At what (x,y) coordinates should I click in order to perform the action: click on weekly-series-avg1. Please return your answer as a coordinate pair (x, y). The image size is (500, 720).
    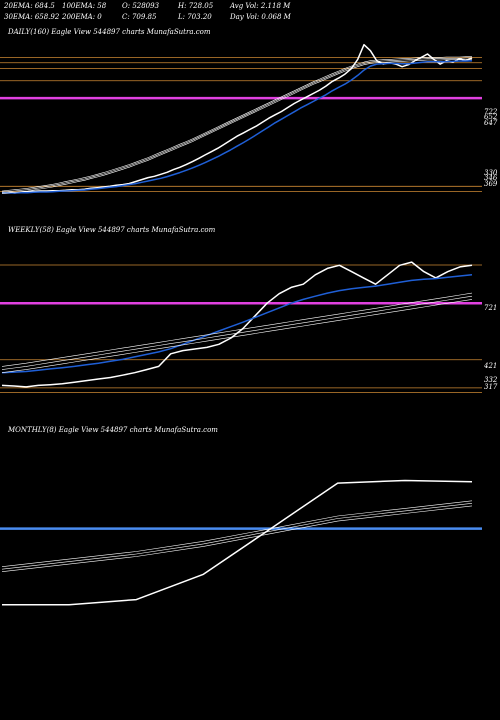
    Looking at the image, I should click on (237, 329).